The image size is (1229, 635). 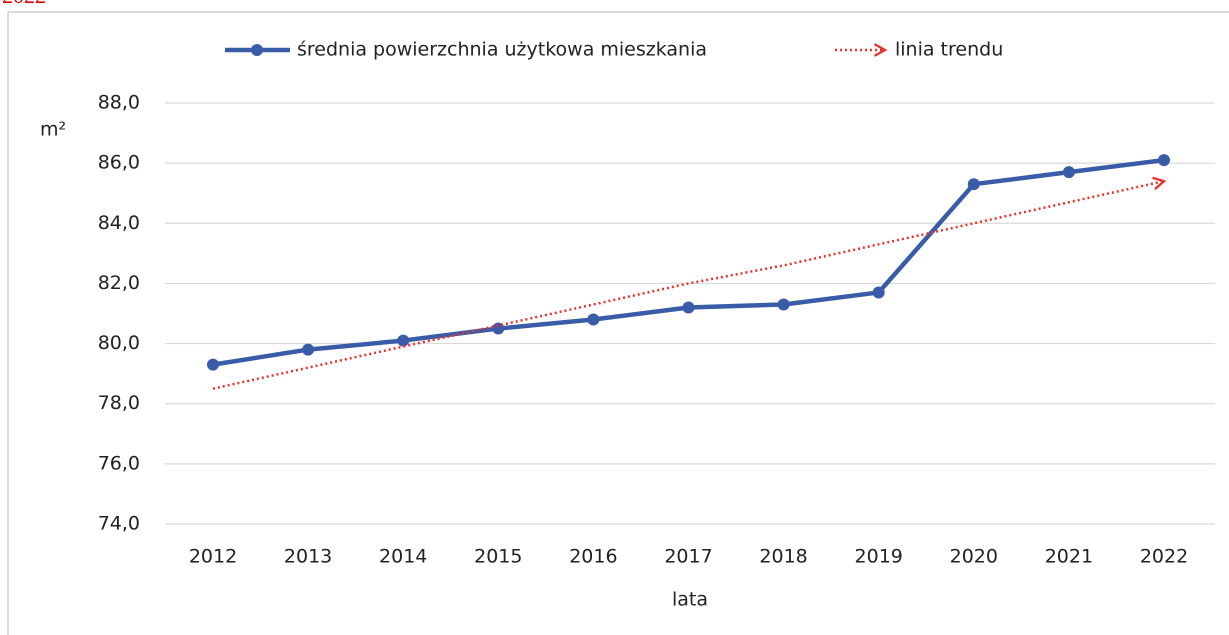 I want to click on y-tick-label: 86,0, so click(x=119, y=163).